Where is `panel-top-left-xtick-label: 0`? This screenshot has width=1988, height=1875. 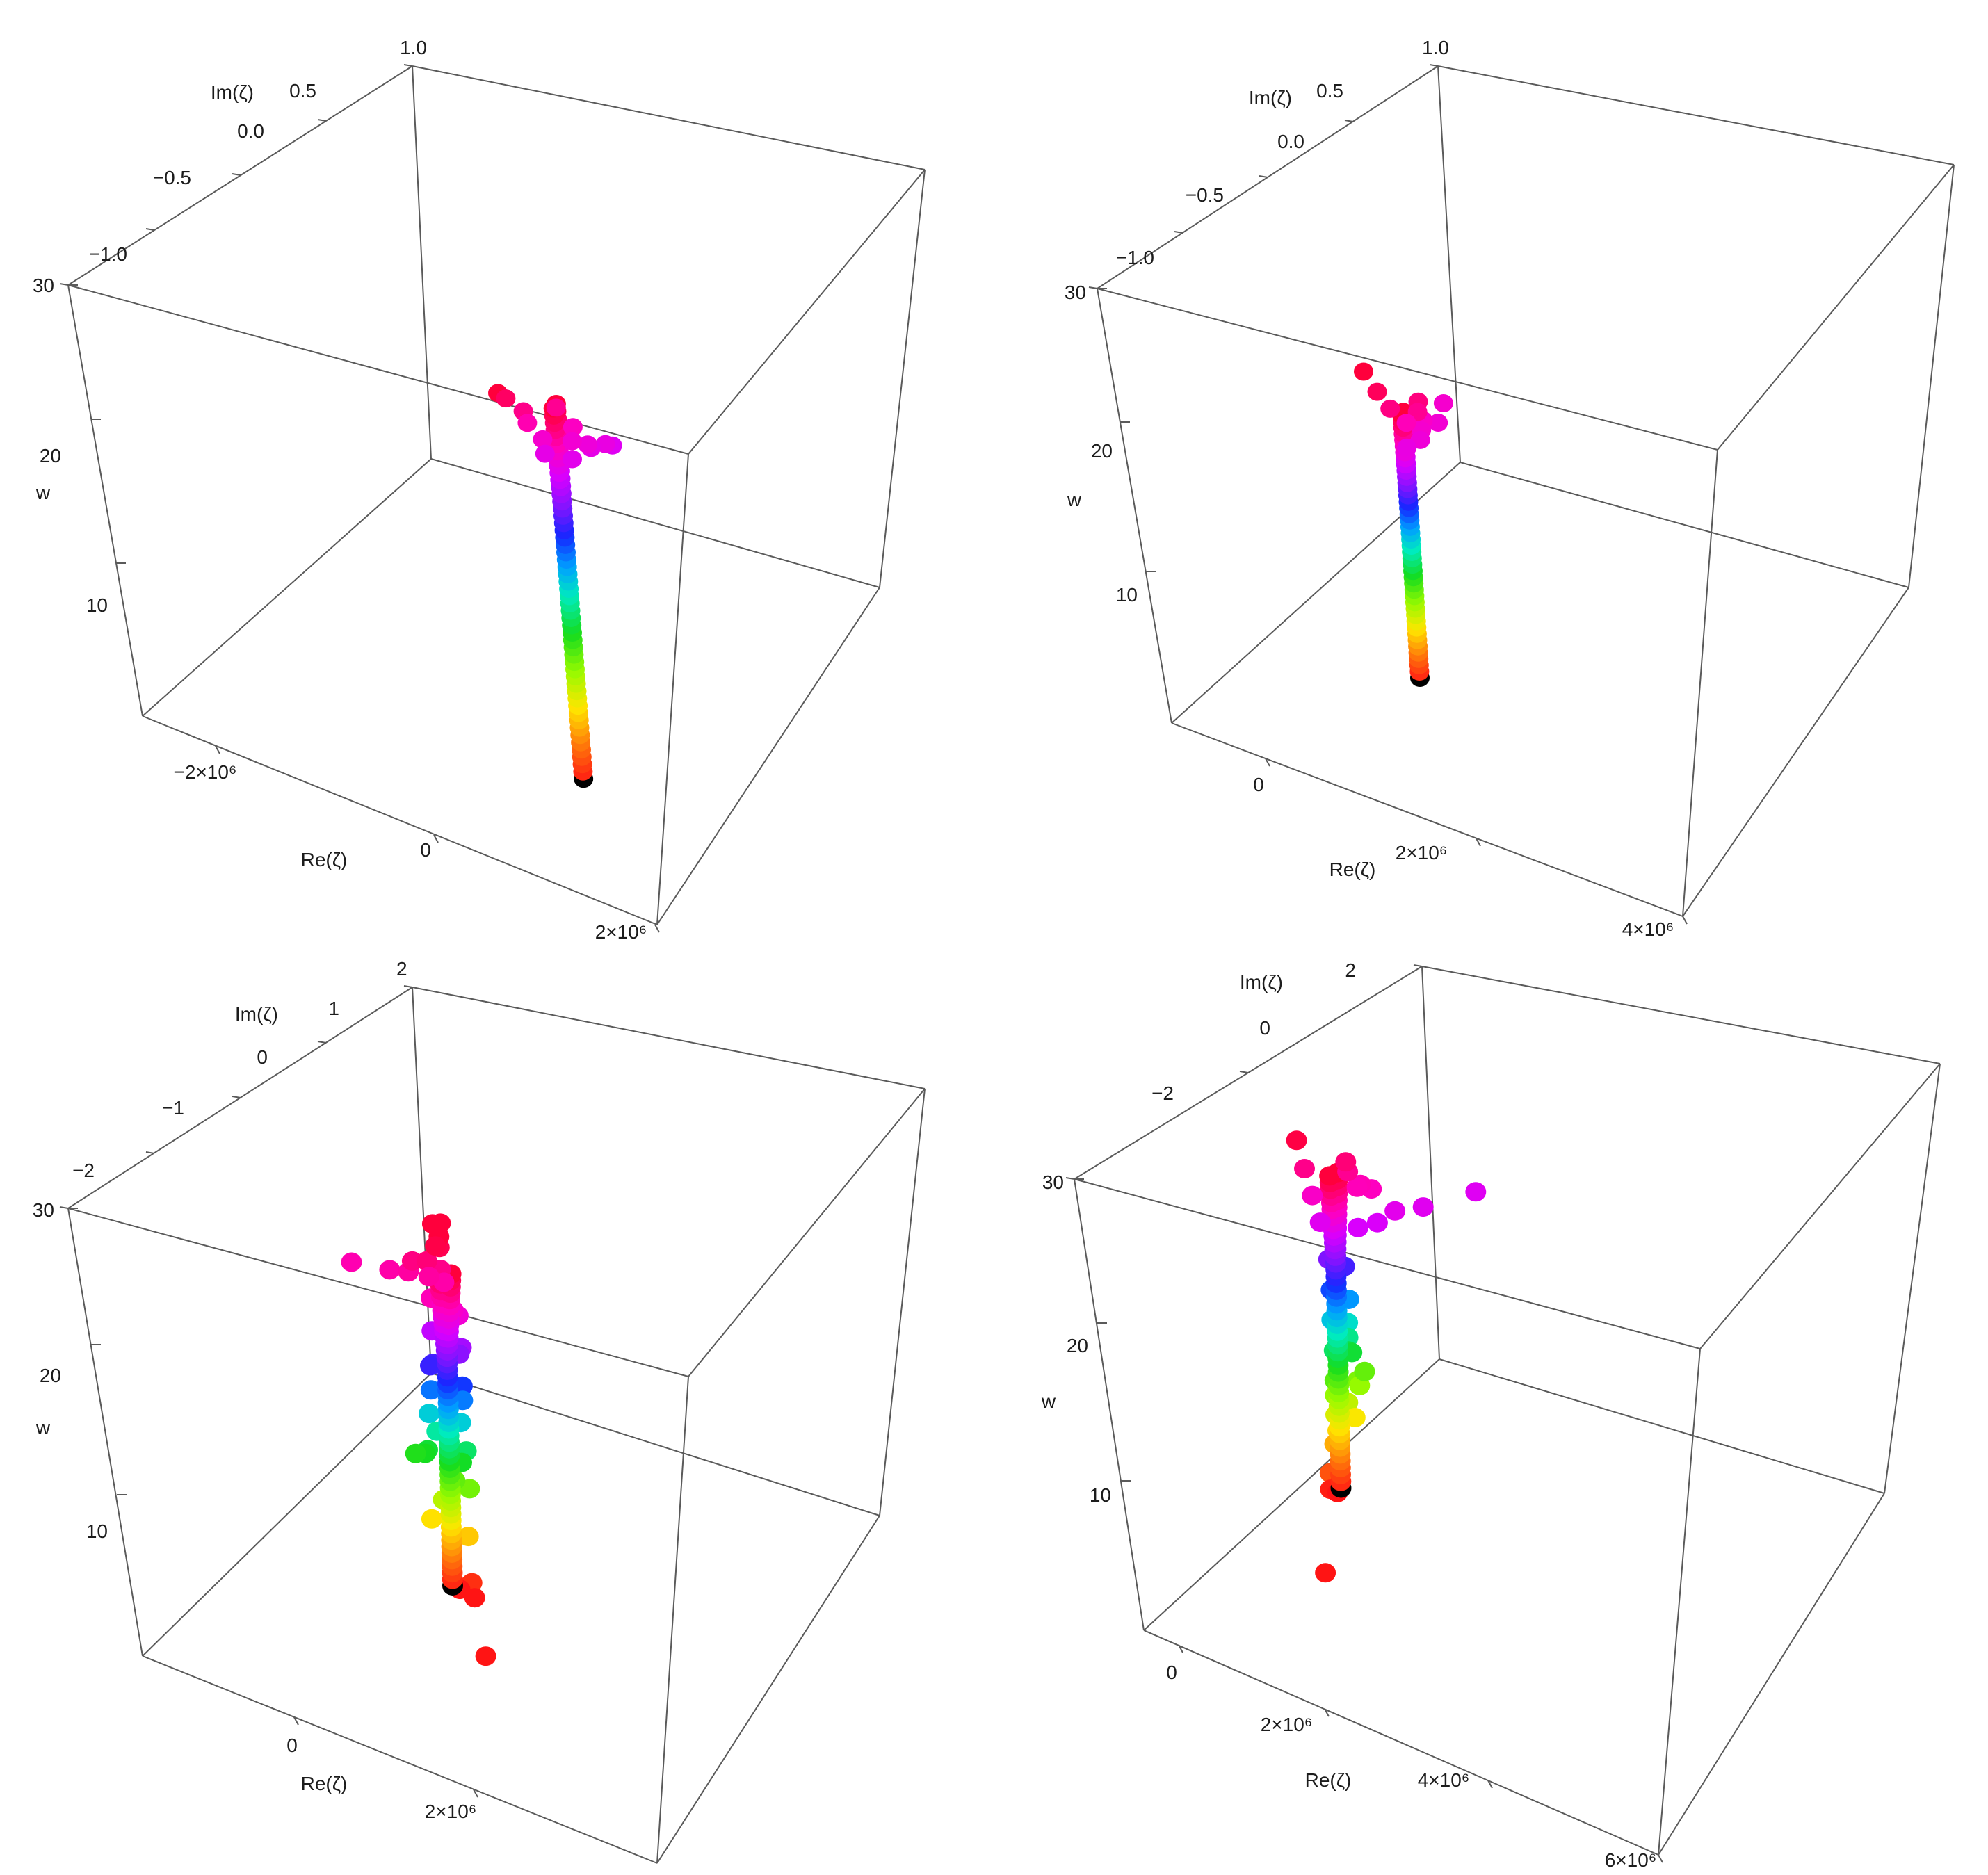
panel-top-left-xtick-label: 0 is located at coordinates (425, 850).